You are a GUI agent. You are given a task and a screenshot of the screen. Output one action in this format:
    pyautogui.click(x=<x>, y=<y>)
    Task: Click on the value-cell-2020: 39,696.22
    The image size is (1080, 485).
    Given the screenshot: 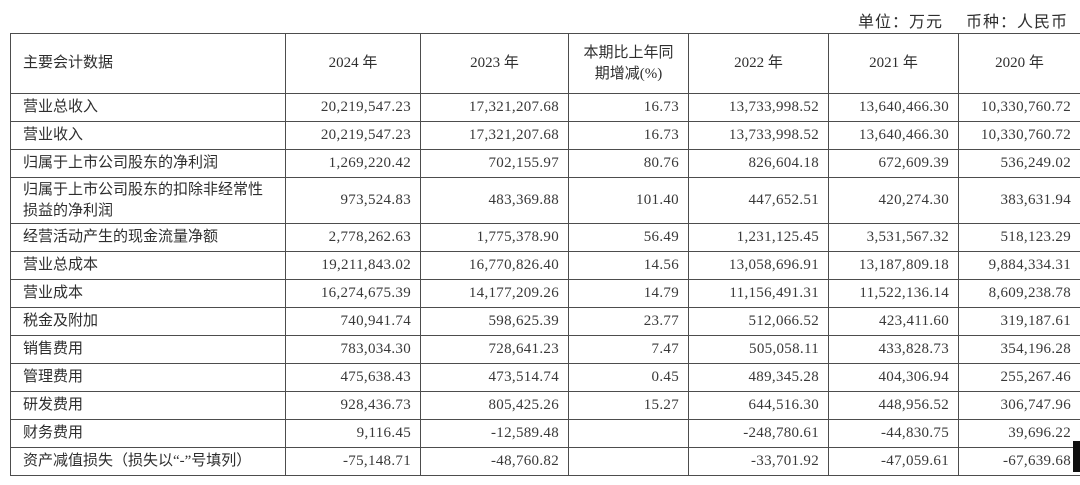 What is the action you would take?
    pyautogui.click(x=1019, y=433)
    